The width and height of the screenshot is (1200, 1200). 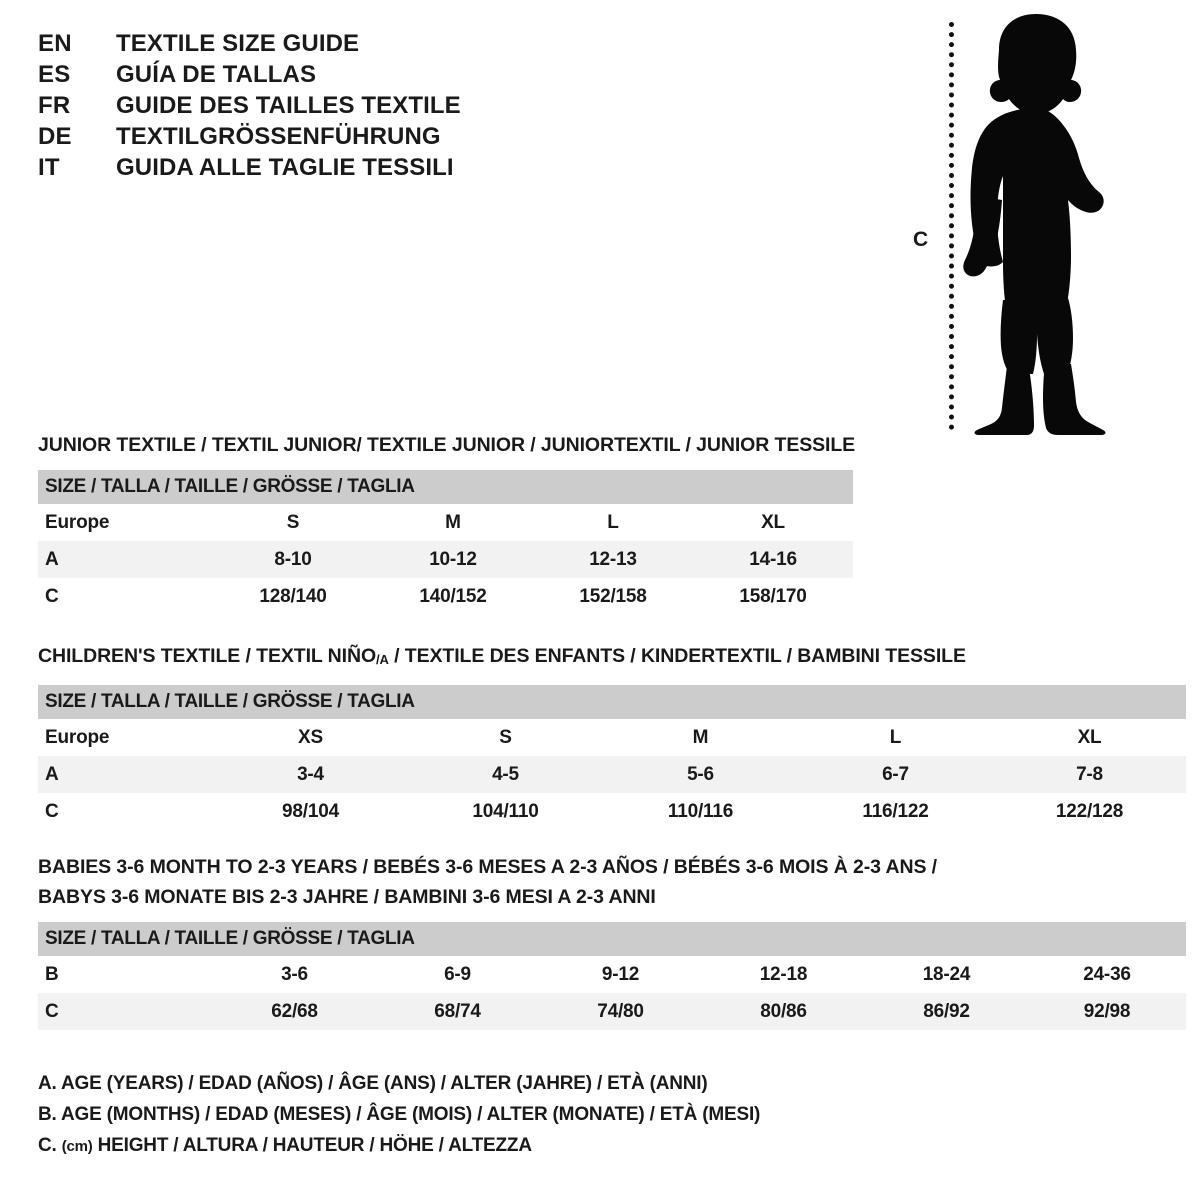 I want to click on junior-a-m: 10-12, so click(x=453, y=559).